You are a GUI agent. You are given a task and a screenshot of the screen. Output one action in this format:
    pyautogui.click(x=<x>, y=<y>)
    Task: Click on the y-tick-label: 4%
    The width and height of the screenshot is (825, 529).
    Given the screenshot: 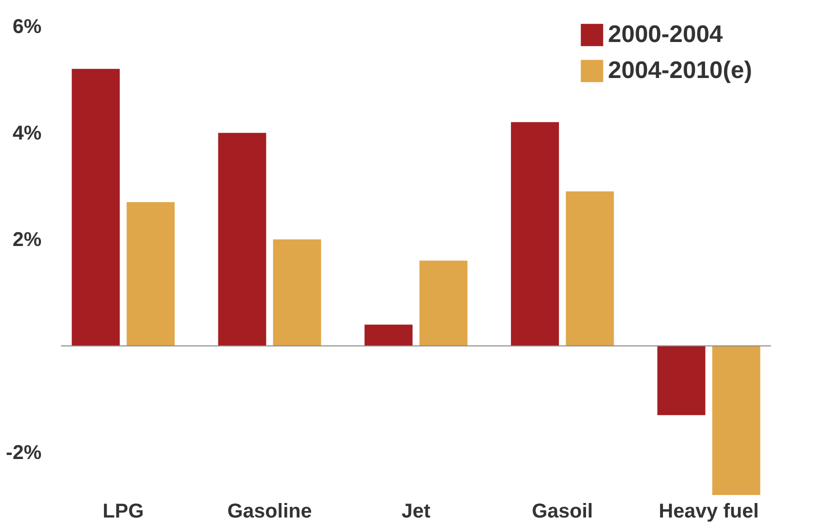 What is the action you would take?
    pyautogui.click(x=27, y=133)
    